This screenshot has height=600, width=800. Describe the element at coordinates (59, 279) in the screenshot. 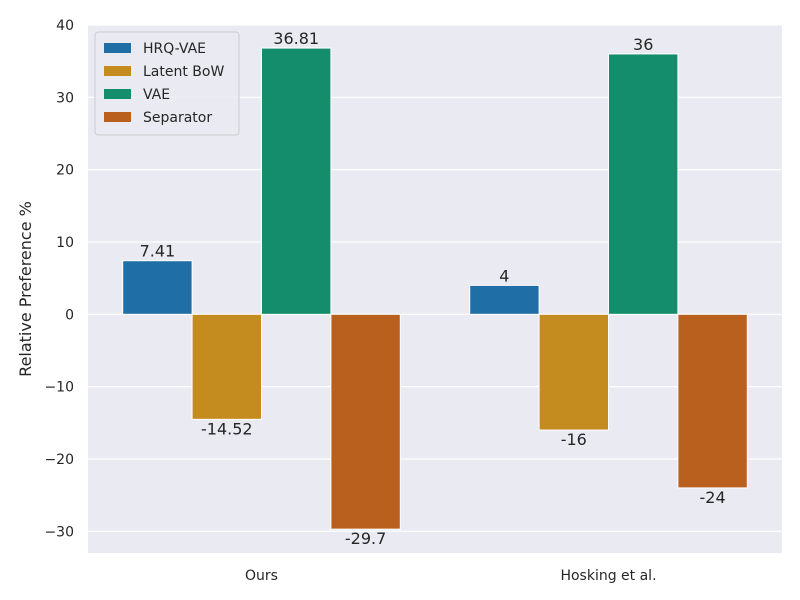

I see `y-axis-ticks: −30 −20 −10 0 10 20 30 40` at that location.